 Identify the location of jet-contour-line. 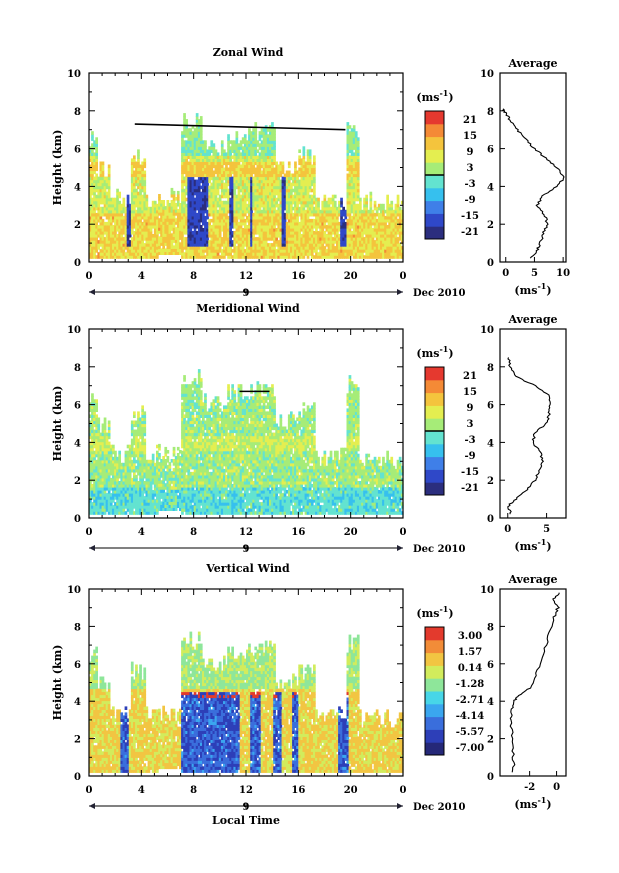
(240, 127).